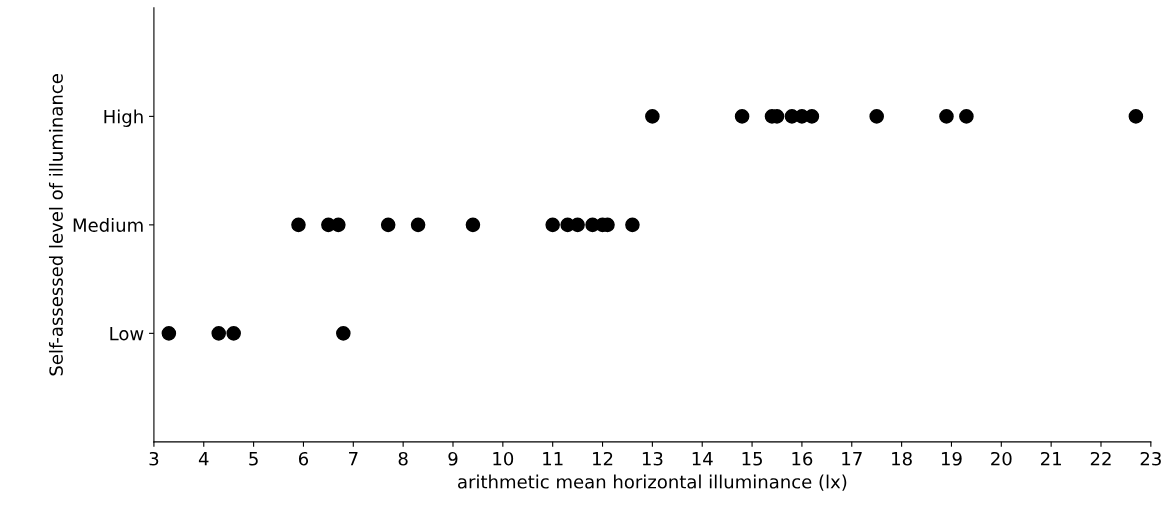 The image size is (1166, 526). I want to click on x-tick-label: 20, so click(1001, 458).